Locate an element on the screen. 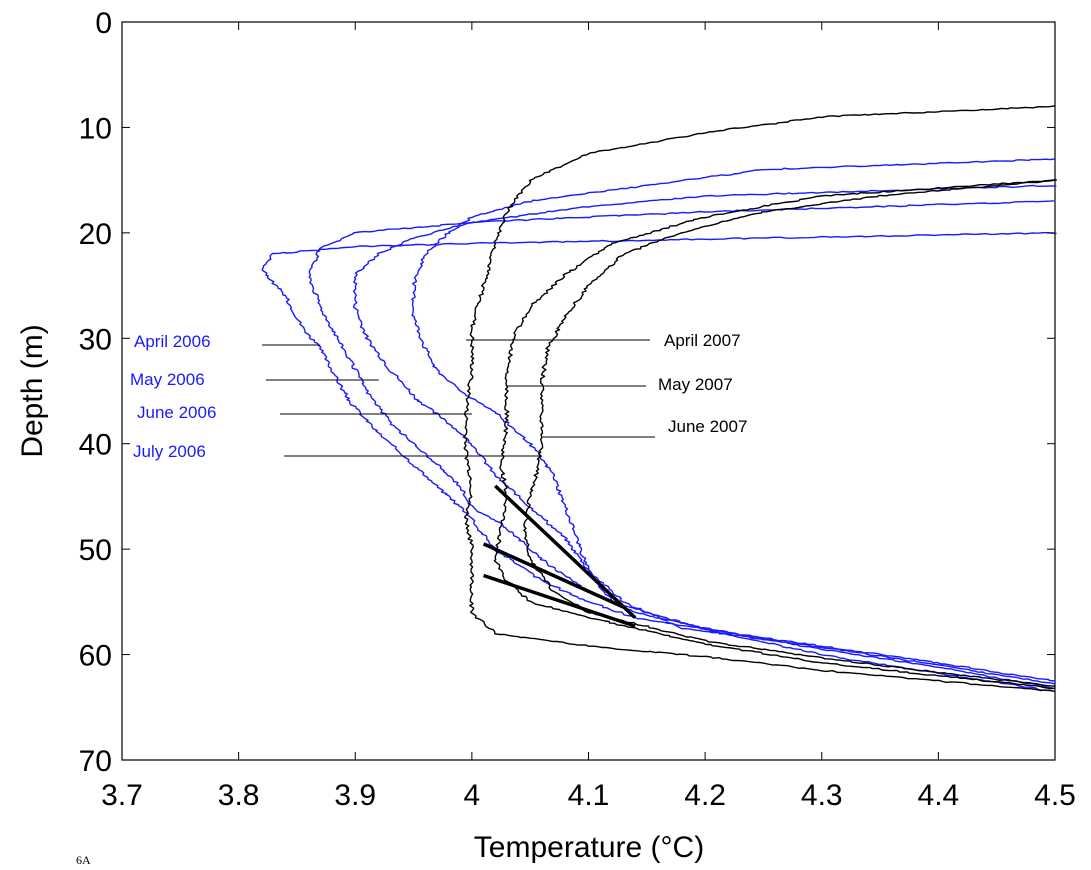 This screenshot has height=870, width=1091. x-tick-label: 4.3 is located at coordinates (822, 795).